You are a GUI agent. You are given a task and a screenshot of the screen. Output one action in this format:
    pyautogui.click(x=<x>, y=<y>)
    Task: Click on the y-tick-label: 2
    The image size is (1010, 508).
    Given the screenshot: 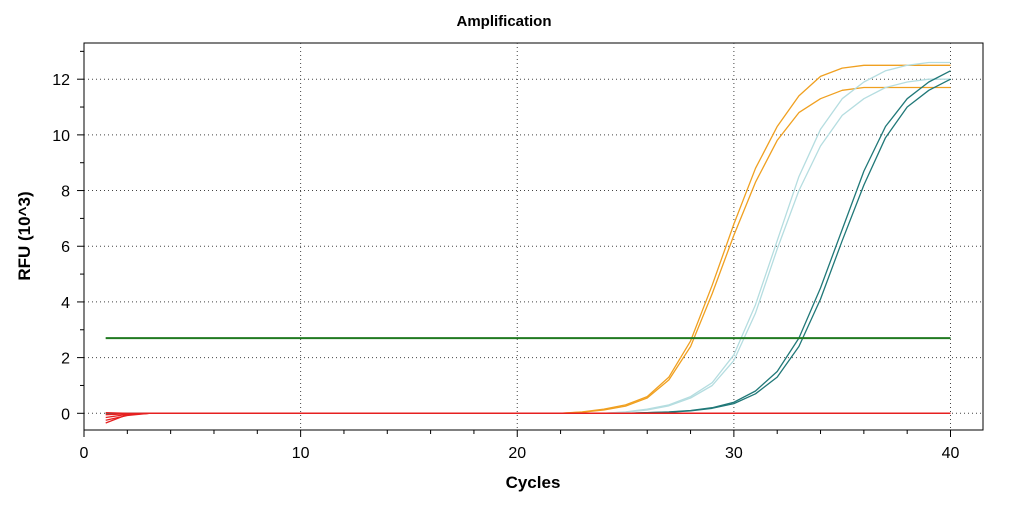 What is the action you would take?
    pyautogui.click(x=65, y=359)
    